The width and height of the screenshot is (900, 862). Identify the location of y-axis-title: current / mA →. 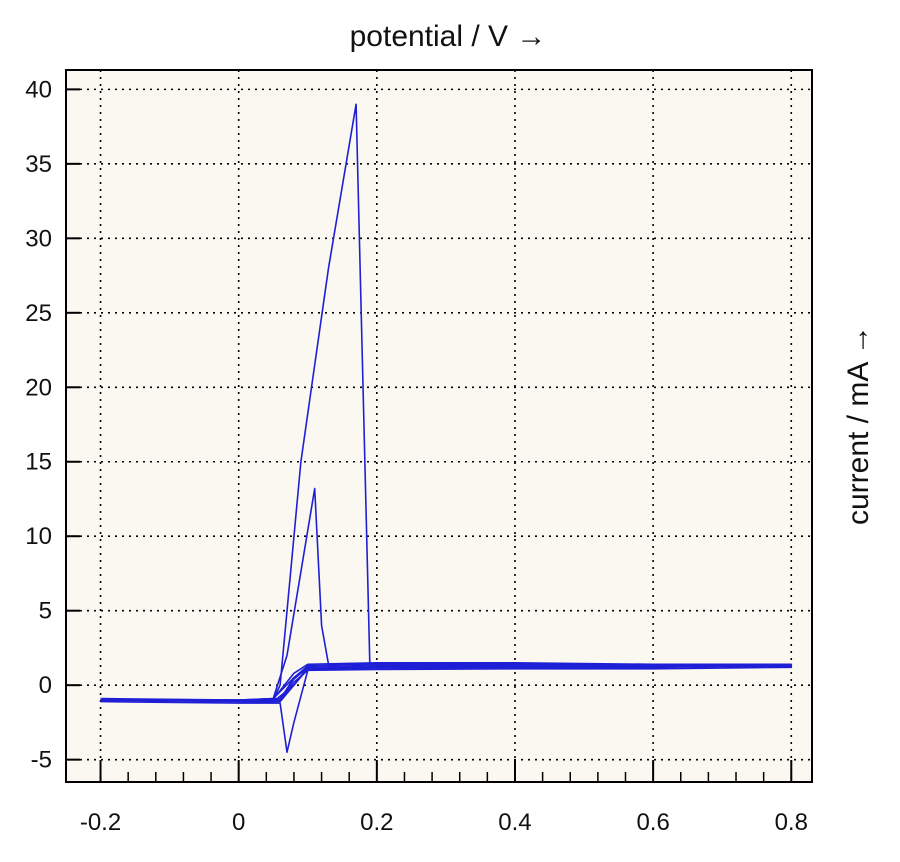
(858, 425).